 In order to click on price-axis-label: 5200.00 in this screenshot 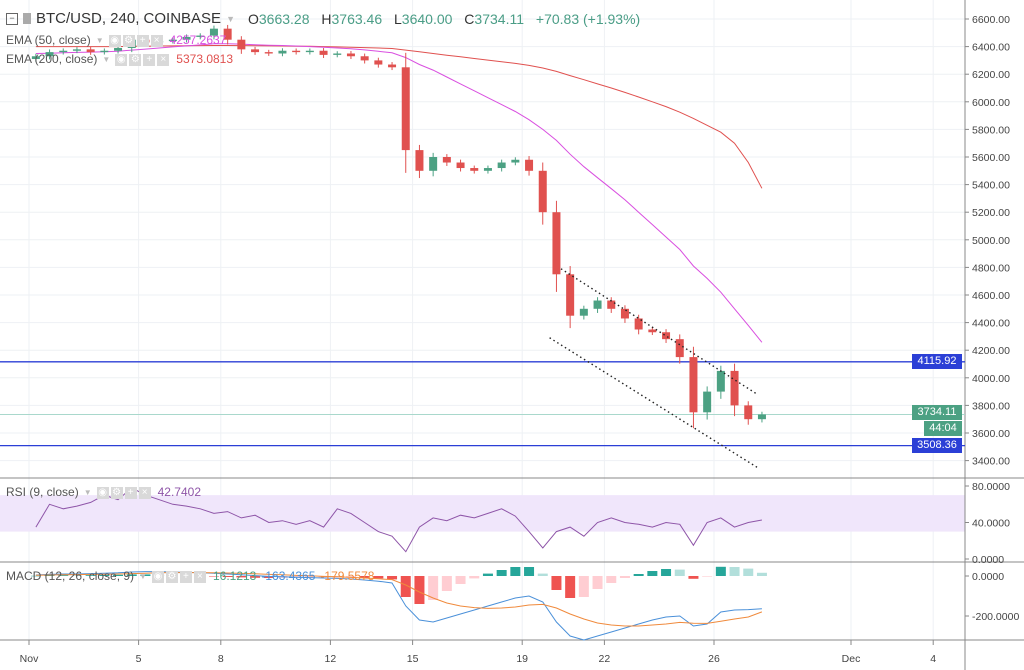, I will do `click(991, 213)`.